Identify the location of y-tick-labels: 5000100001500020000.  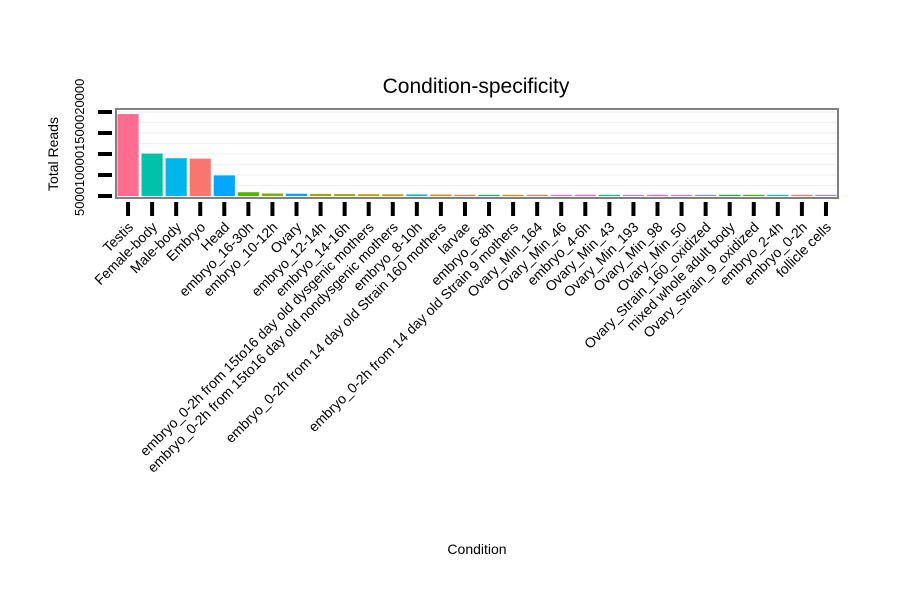
(79, 147).